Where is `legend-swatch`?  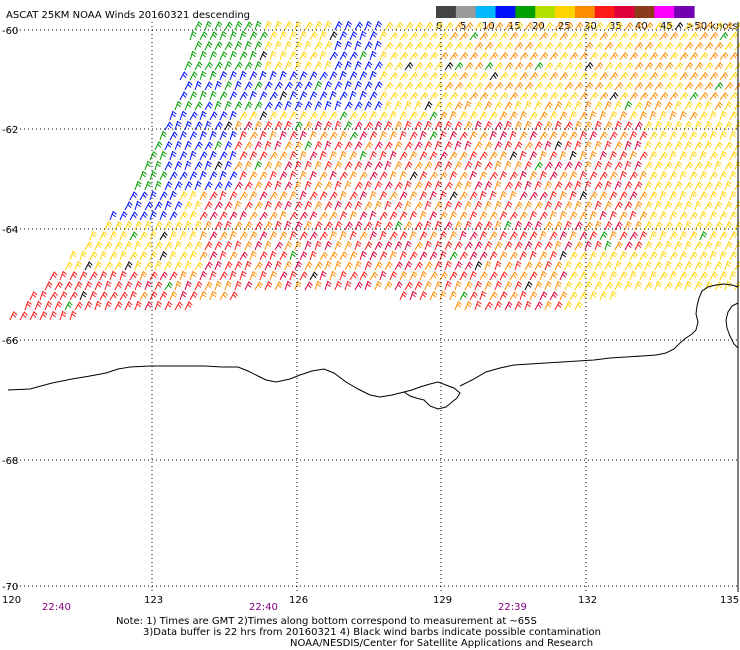 legend-swatch is located at coordinates (466, 12).